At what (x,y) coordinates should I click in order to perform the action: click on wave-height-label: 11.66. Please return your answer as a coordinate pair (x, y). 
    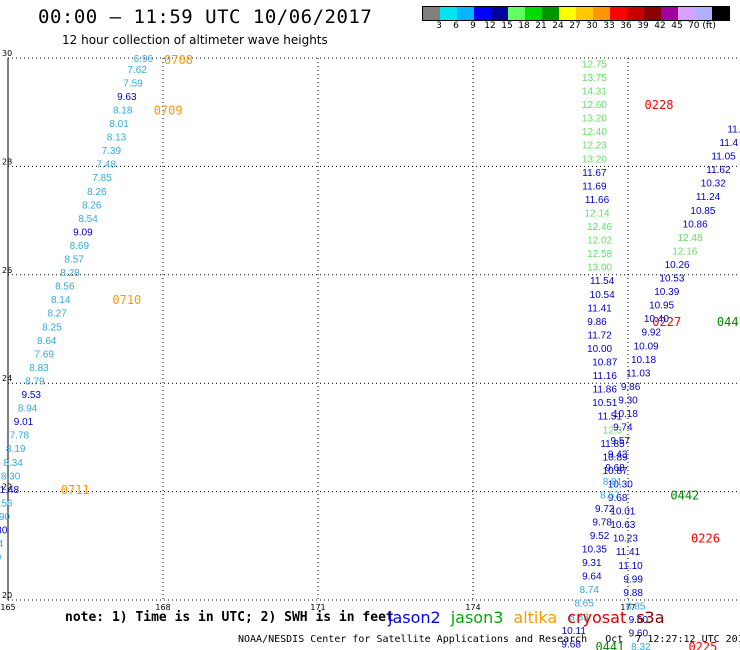
    Looking at the image, I should click on (597, 200).